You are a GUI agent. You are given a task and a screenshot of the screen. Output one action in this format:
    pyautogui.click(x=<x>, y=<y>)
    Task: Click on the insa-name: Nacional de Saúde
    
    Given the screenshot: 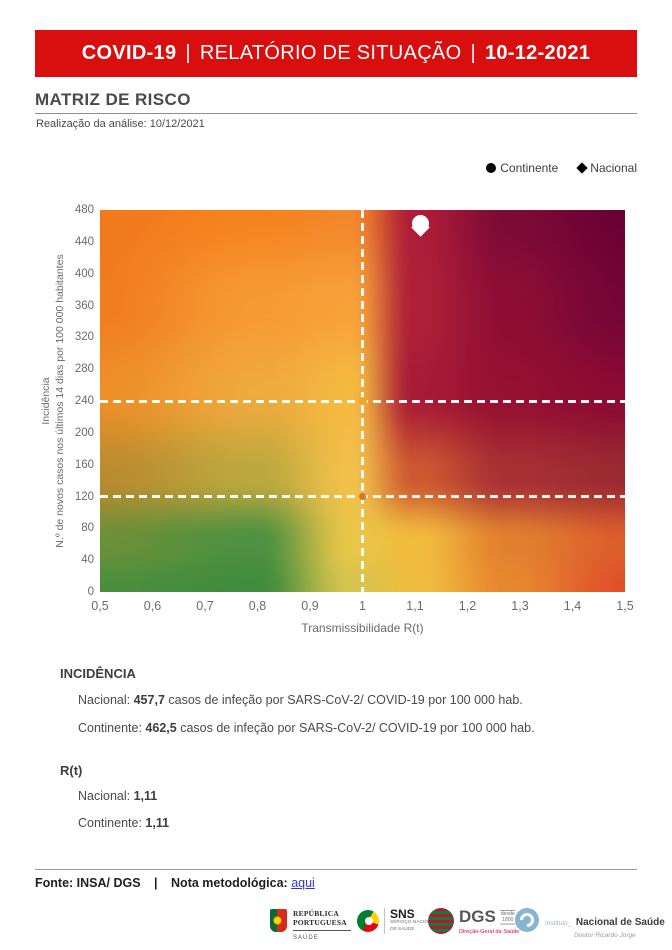 What is the action you would take?
    pyautogui.click(x=620, y=922)
    